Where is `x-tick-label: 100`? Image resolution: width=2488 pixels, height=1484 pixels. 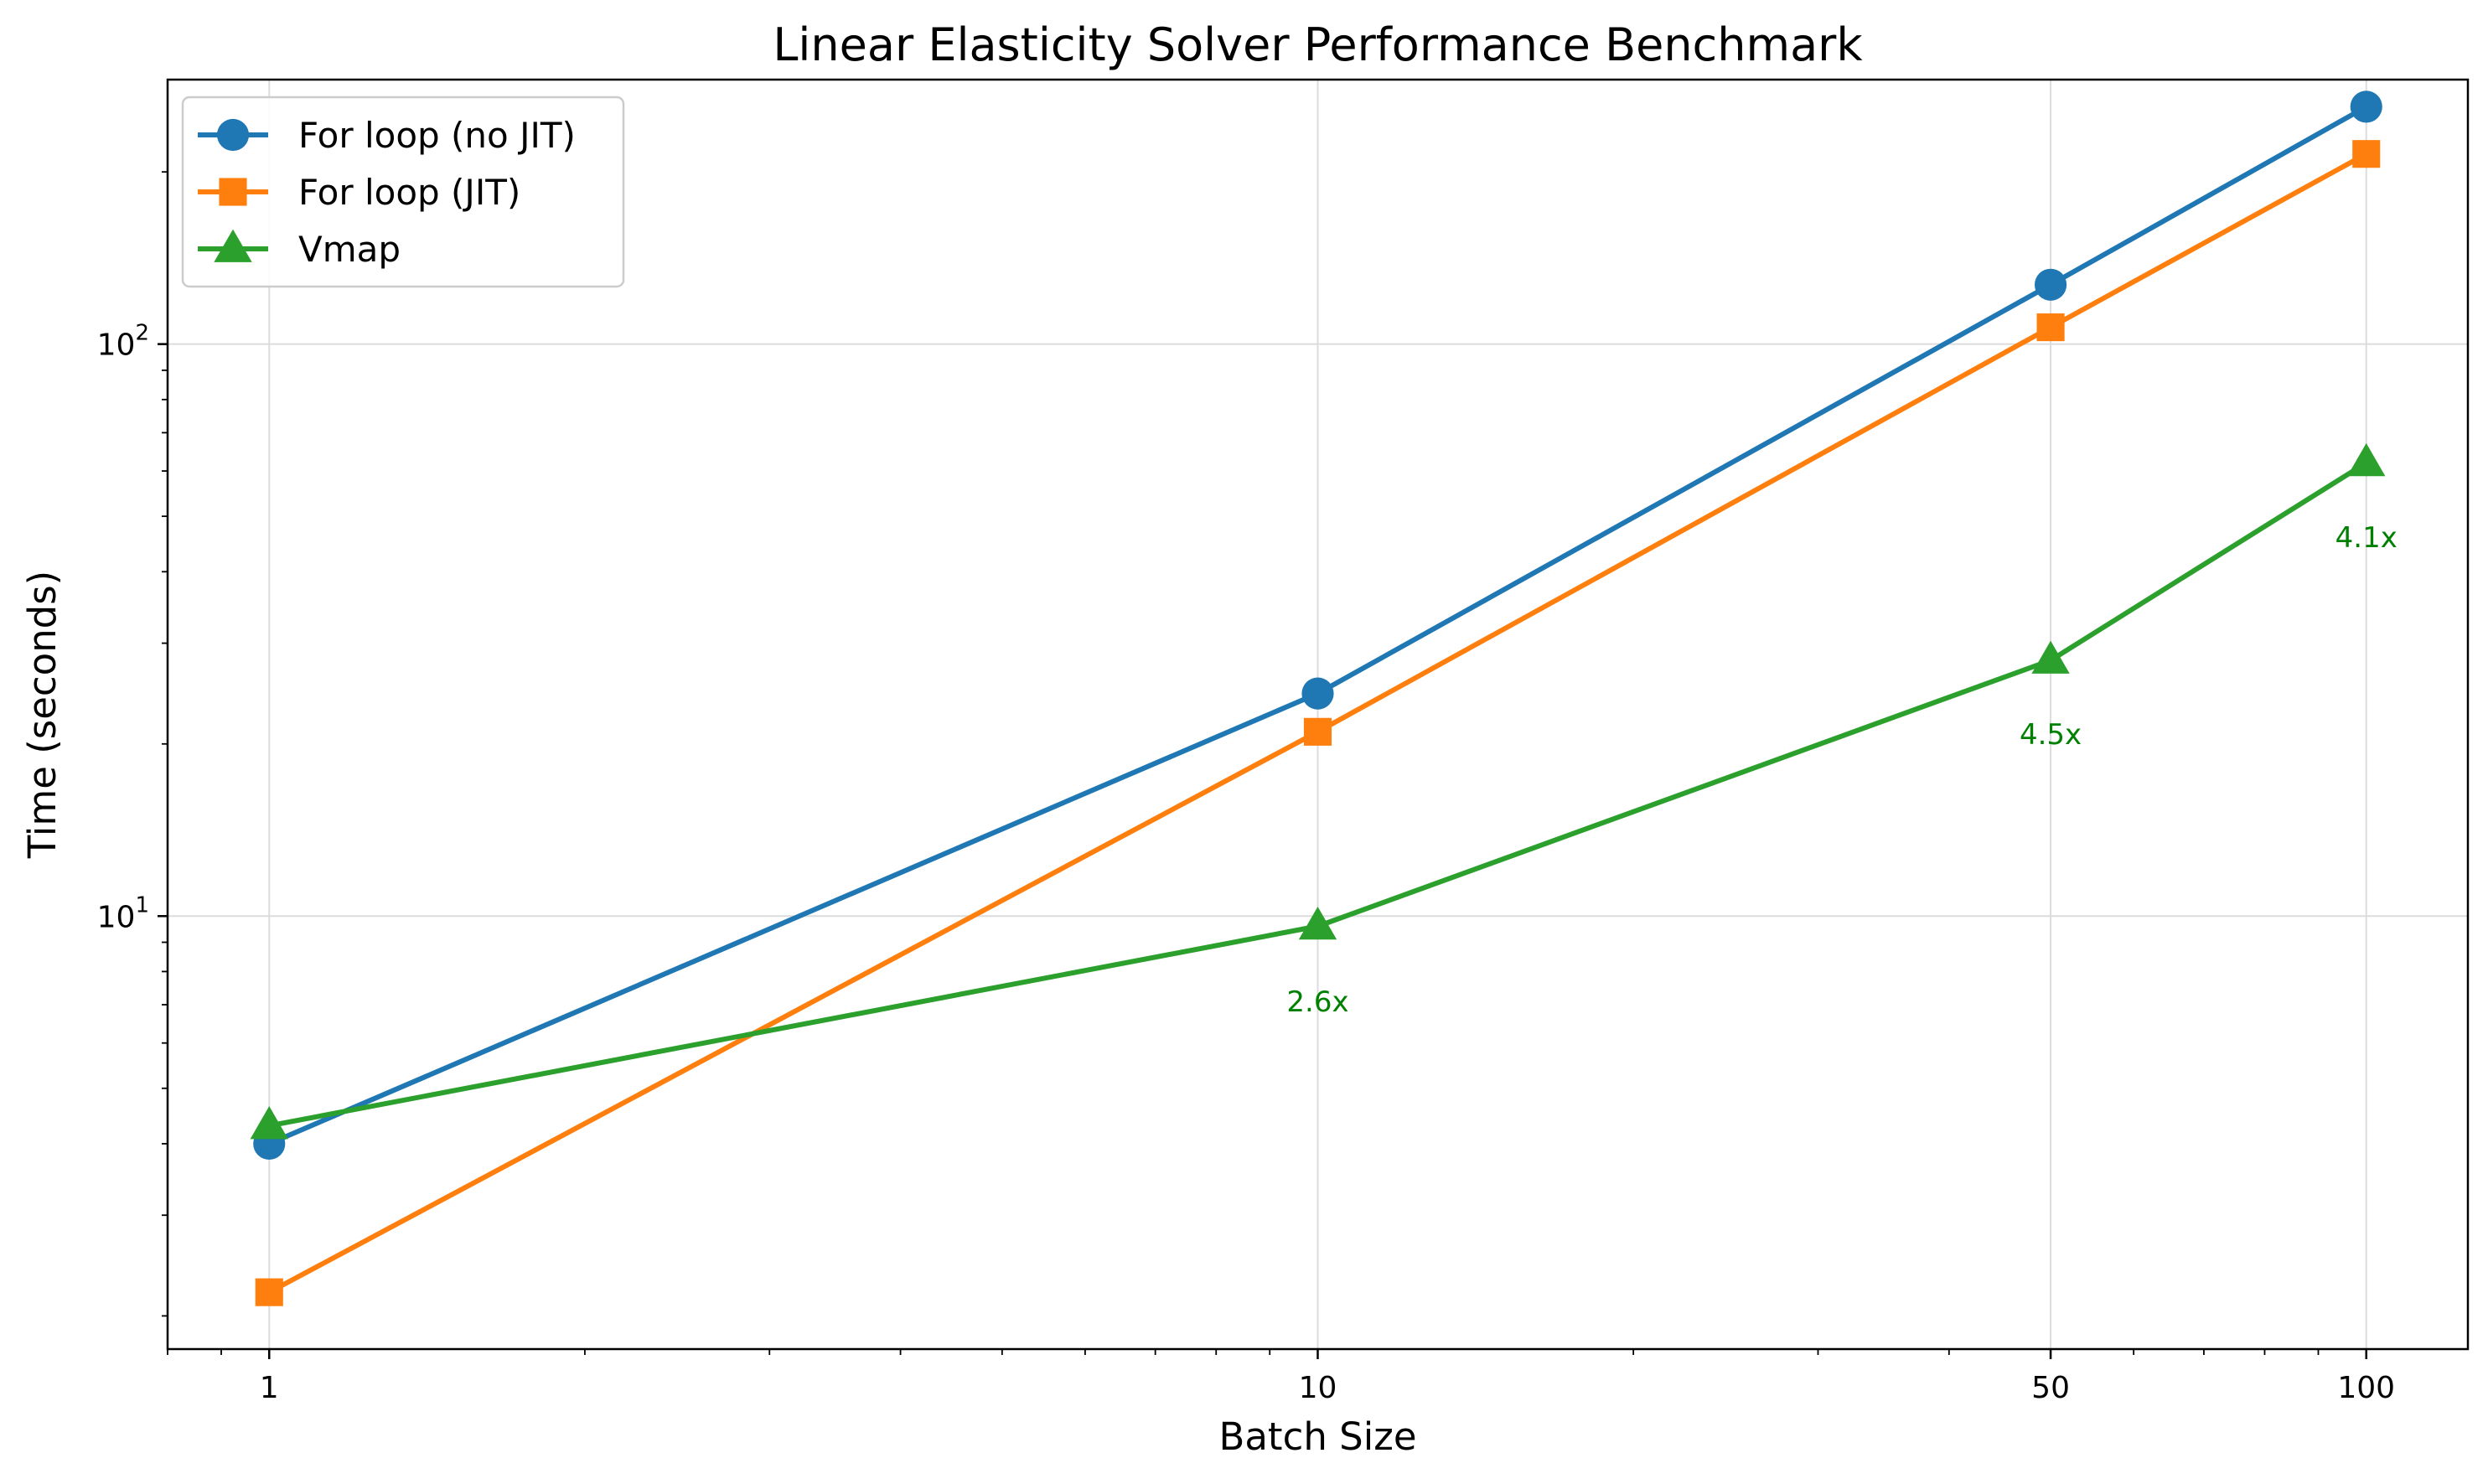
x-tick-label: 100 is located at coordinates (2366, 1388).